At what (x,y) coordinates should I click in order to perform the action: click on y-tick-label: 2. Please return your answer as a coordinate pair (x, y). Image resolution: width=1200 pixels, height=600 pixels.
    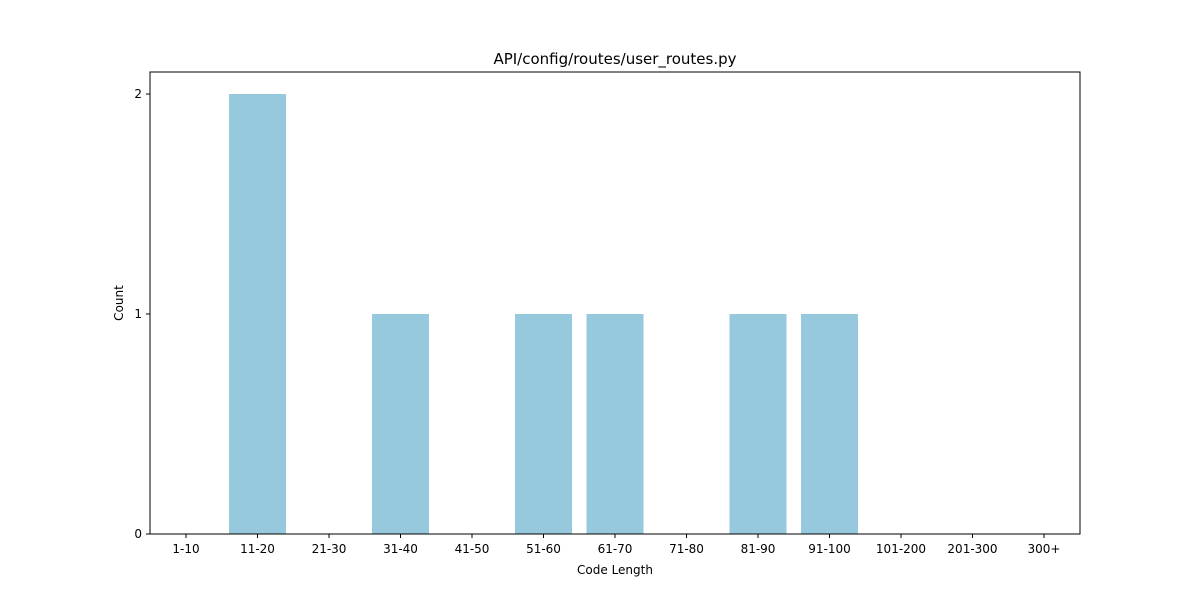
    Looking at the image, I should click on (138, 94).